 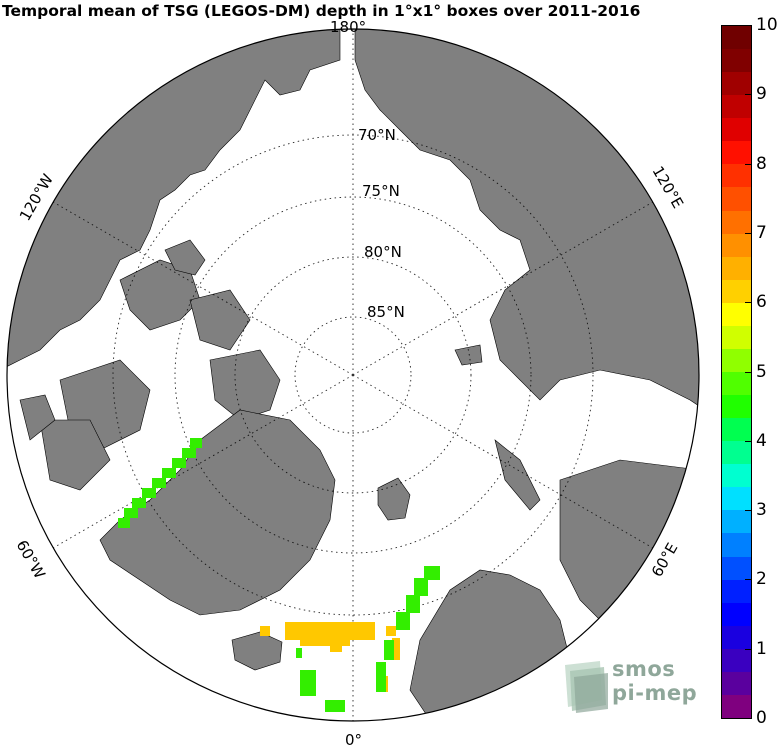 What do you see at coordinates (348, 27) in the screenshot?
I see `lon-180-label: 180°` at bounding box center [348, 27].